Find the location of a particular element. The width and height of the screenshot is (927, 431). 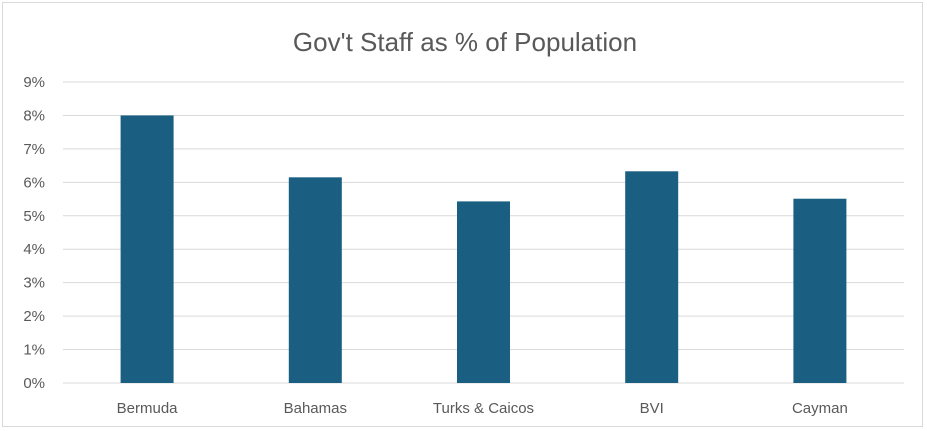

y-tick-label: 3% is located at coordinates (34, 283).